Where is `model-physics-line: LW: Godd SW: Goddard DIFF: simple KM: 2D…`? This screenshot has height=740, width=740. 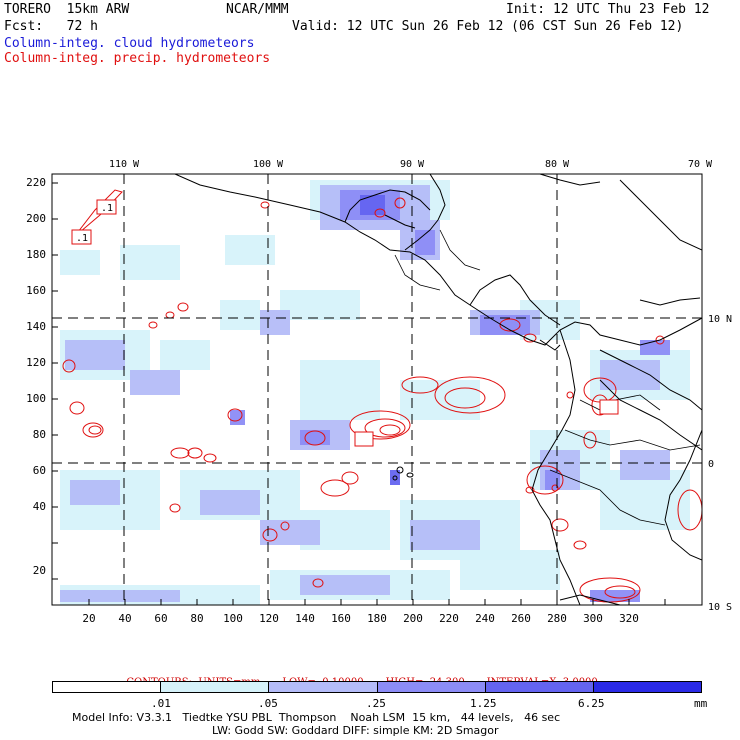
model-physics-line: LW: Godd SW: Goddard DIFF: simple KM: 2D… is located at coordinates (355, 730).